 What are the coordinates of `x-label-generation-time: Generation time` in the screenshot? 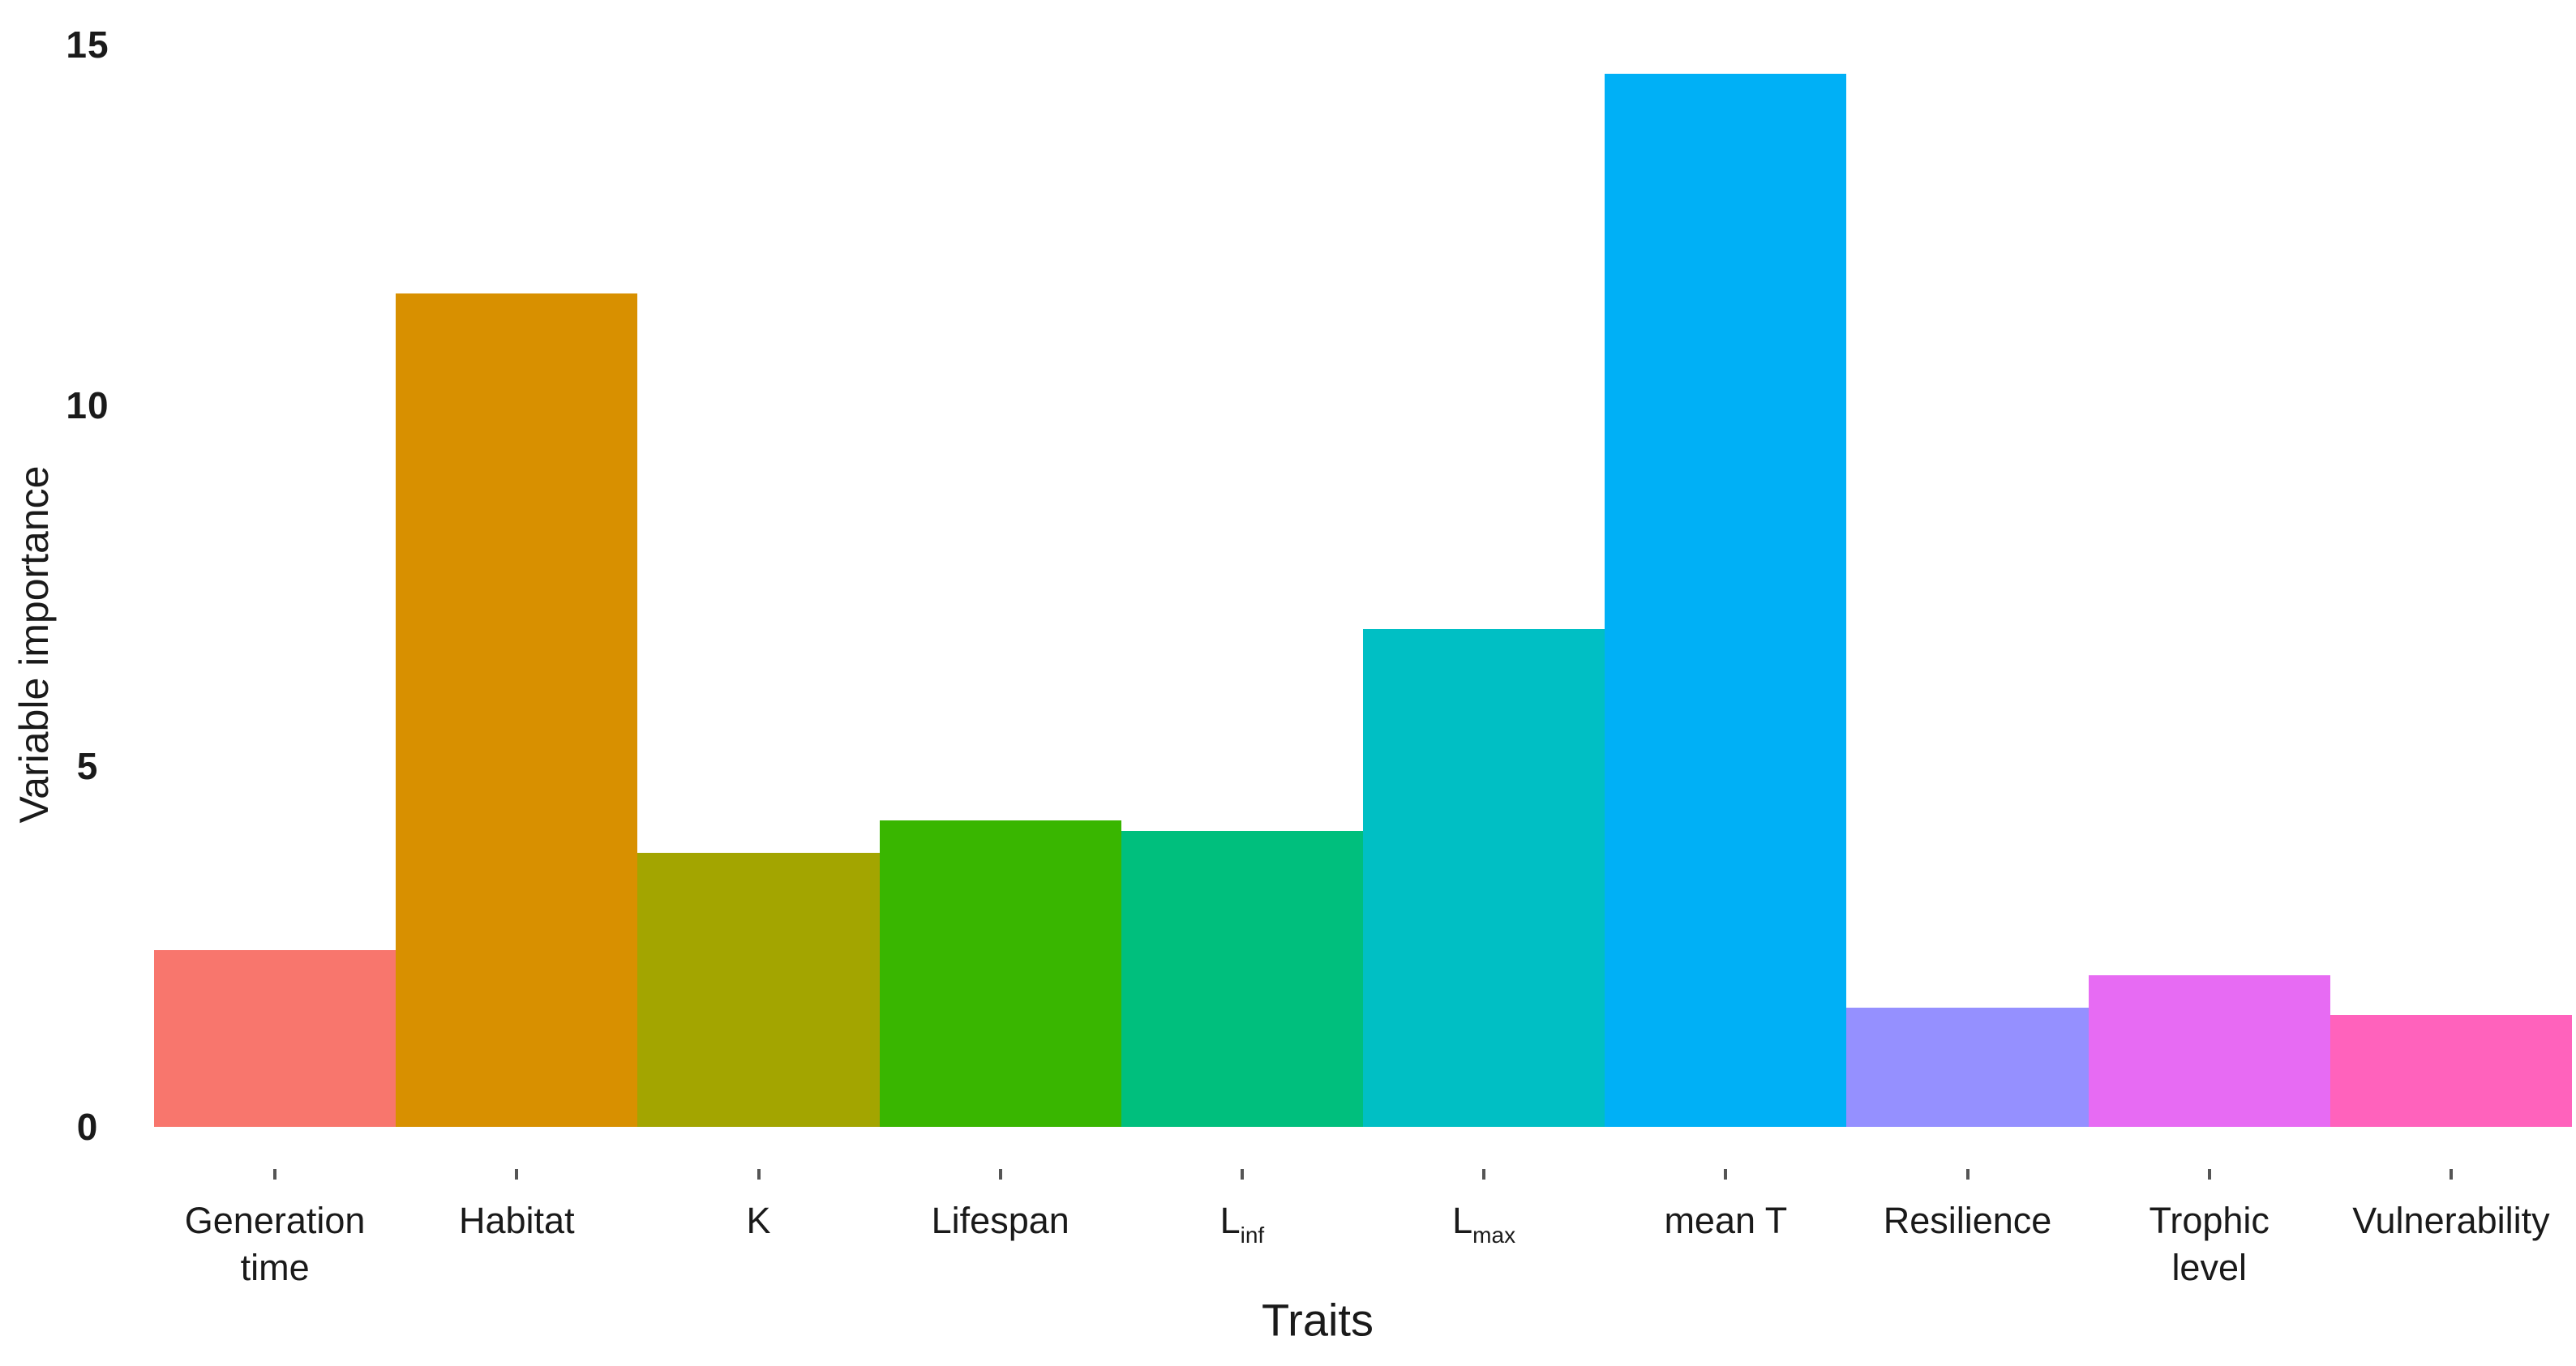 It's located at (275, 1230).